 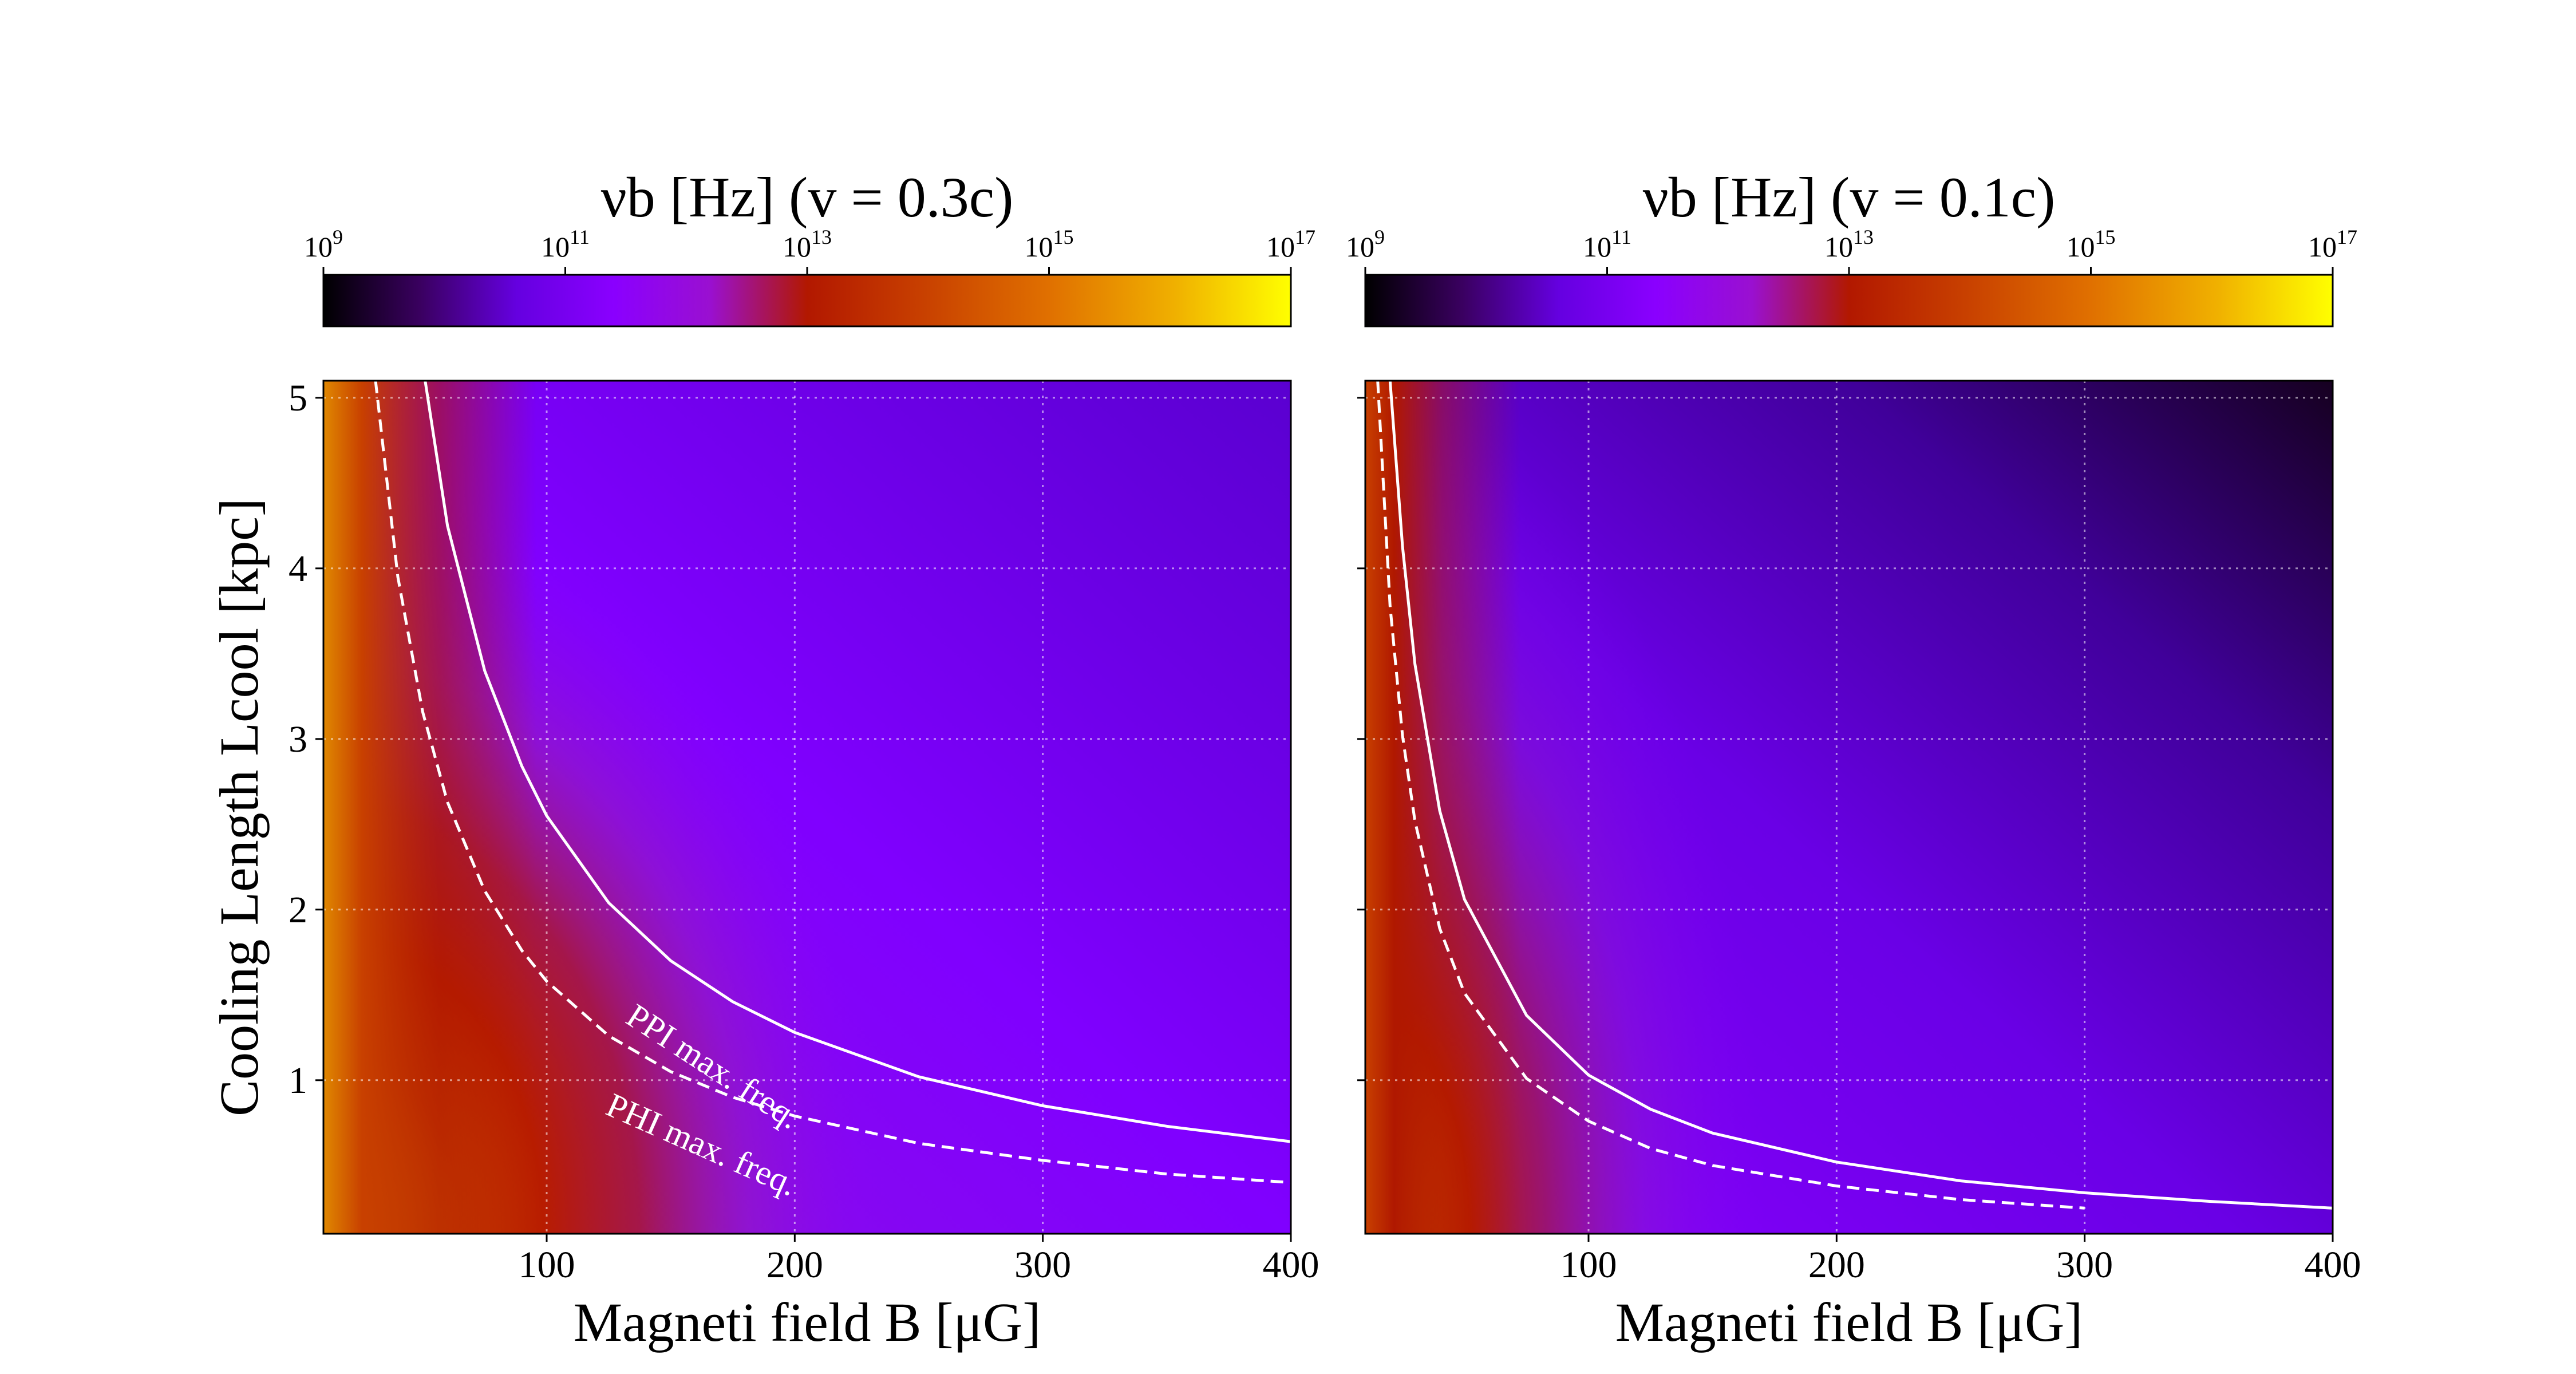 What do you see at coordinates (807, 197) in the screenshot?
I see `colorbar-title: νb [Hz] (v = 0.3c)` at bounding box center [807, 197].